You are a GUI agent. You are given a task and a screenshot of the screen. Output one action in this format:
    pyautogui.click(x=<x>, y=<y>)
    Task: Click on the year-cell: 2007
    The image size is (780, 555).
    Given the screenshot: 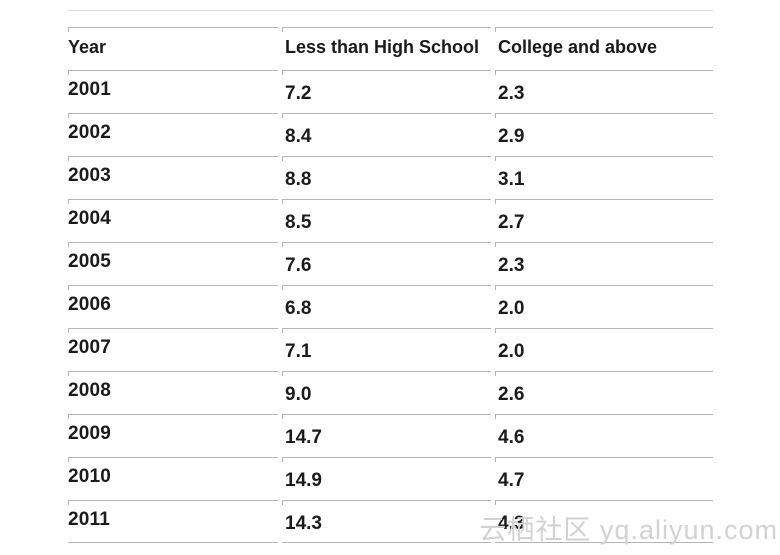 What is the action you would take?
    pyautogui.click(x=173, y=349)
    